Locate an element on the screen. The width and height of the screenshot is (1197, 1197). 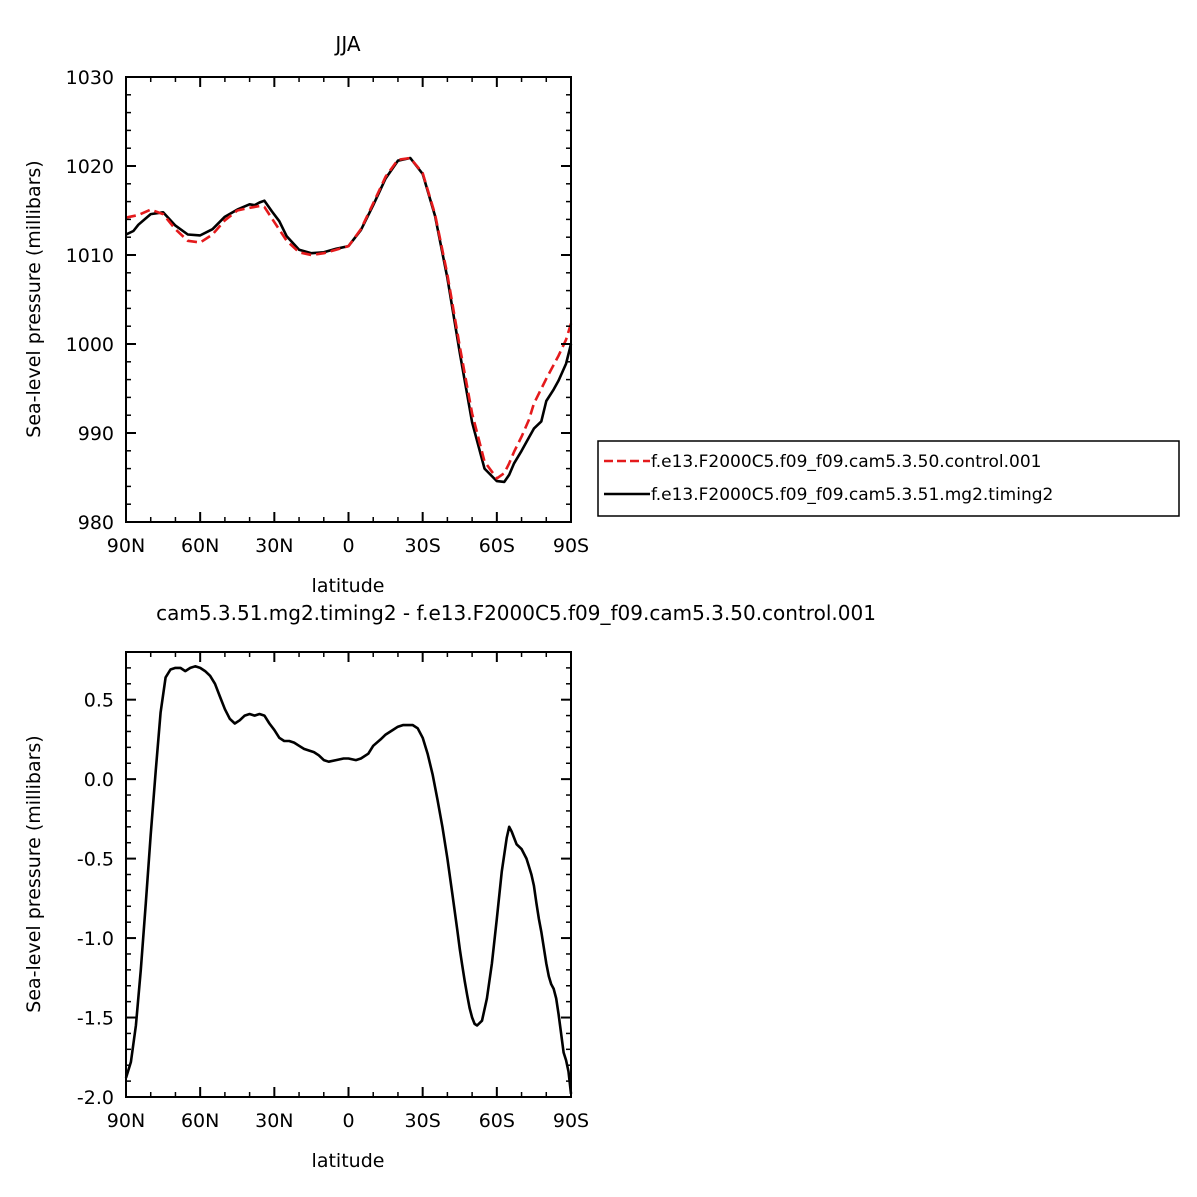
slp-series-line-test is located at coordinates (349, 320).